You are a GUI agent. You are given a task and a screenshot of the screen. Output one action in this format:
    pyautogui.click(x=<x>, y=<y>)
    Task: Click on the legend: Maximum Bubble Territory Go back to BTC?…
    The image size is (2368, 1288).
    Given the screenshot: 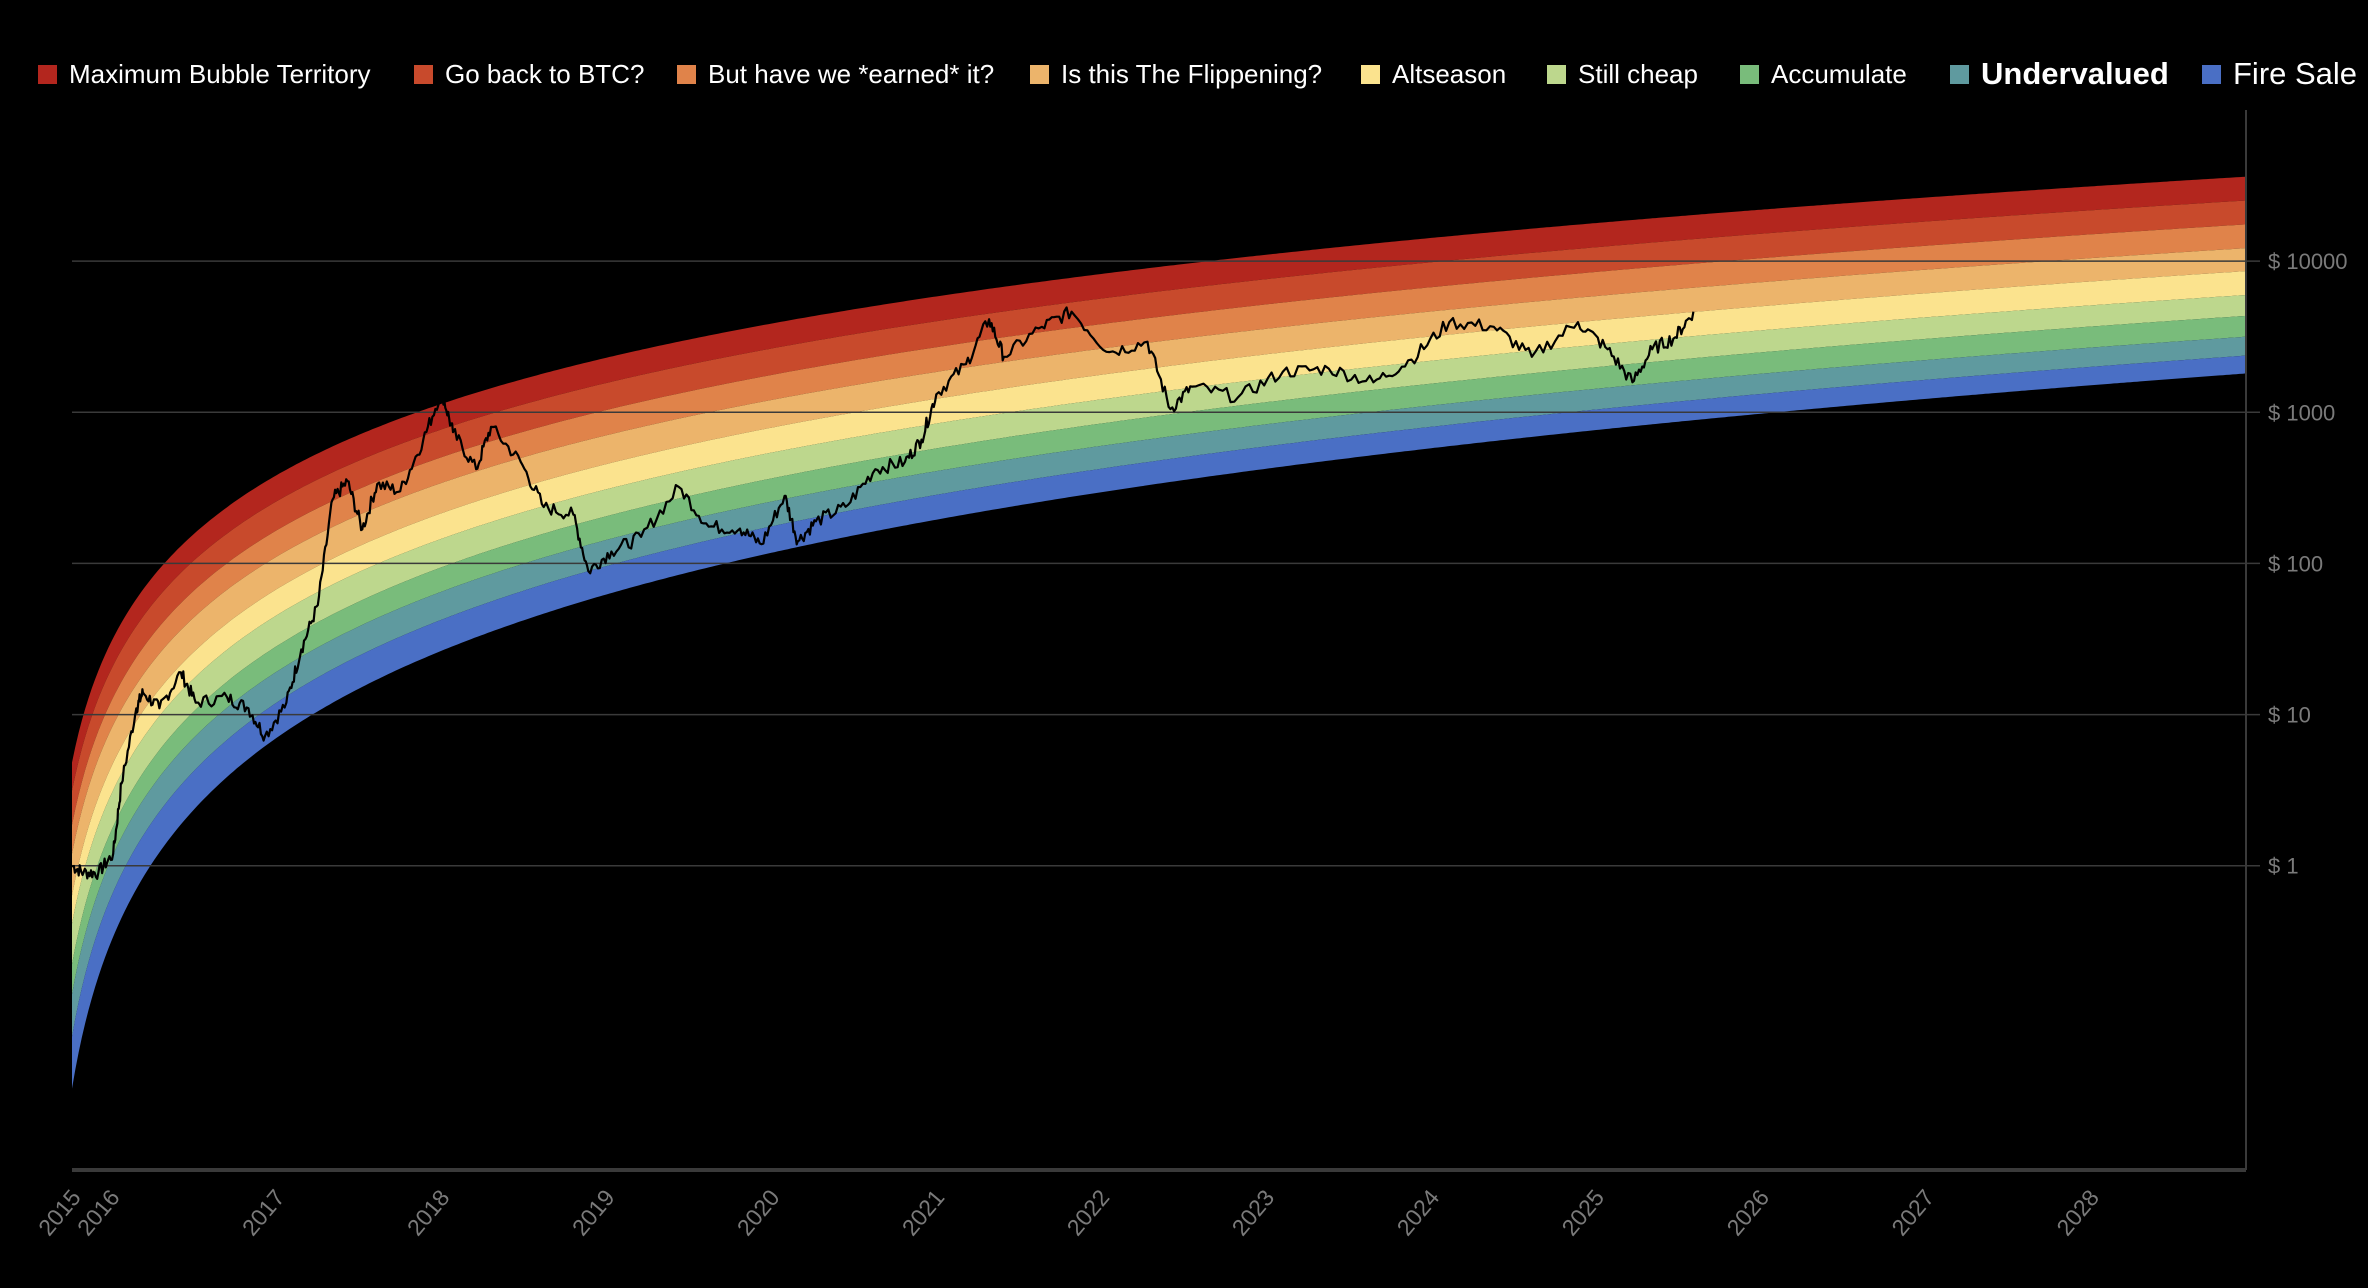 What is the action you would take?
    pyautogui.click(x=1184, y=74)
    